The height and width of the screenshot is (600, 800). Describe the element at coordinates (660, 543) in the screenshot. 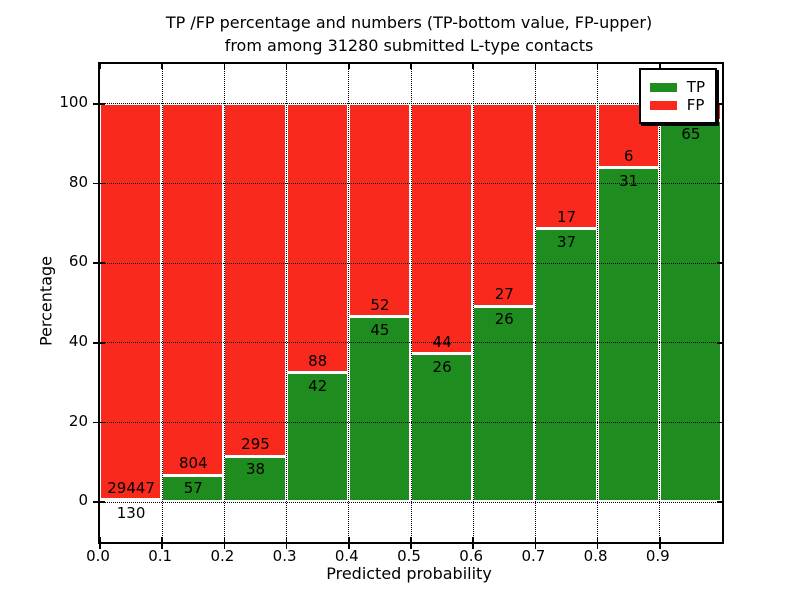

I see `x-tick-bottom-0.9` at that location.